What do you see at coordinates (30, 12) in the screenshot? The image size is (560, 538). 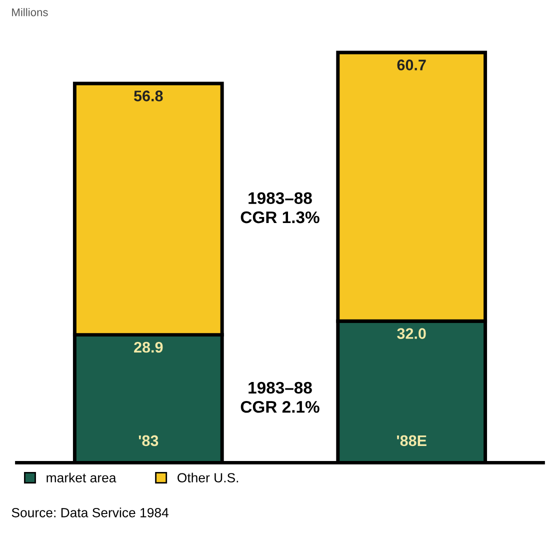 I see `y-axis-title: Millions` at bounding box center [30, 12].